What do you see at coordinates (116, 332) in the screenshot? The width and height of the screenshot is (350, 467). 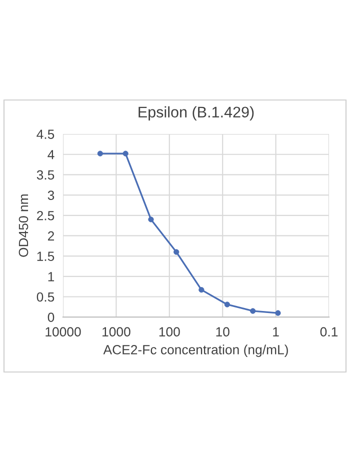 I see `x-tick-label: 1000` at bounding box center [116, 332].